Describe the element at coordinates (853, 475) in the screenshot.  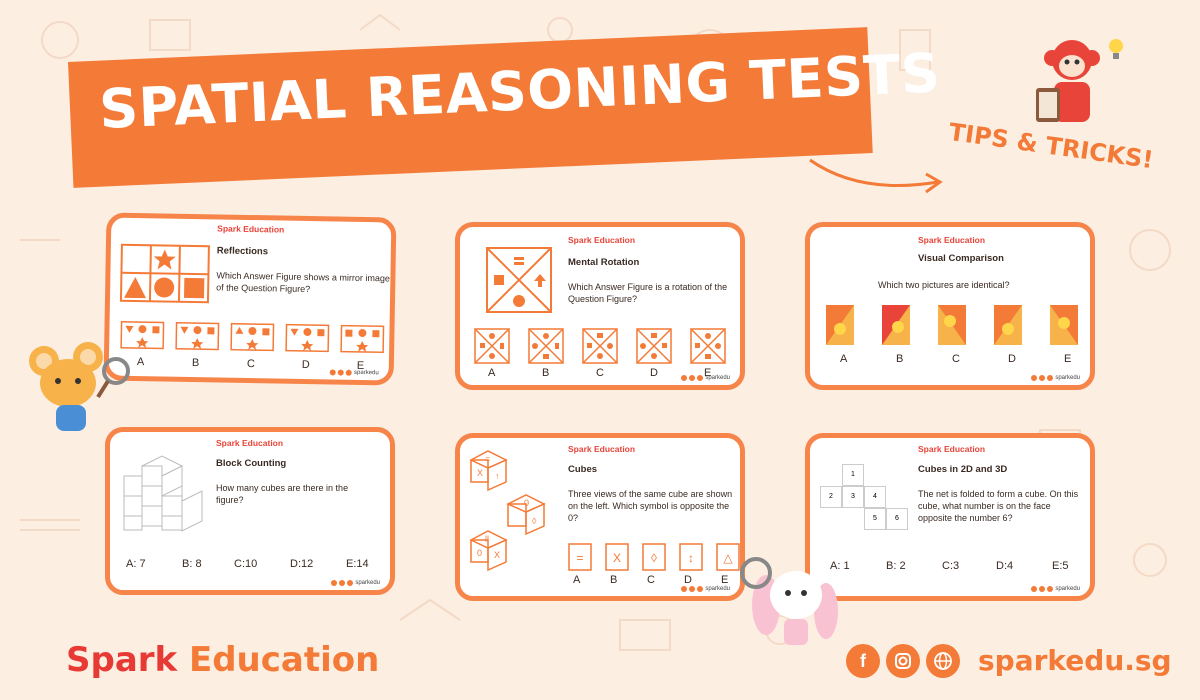
I see `net-cell: 1` at that location.